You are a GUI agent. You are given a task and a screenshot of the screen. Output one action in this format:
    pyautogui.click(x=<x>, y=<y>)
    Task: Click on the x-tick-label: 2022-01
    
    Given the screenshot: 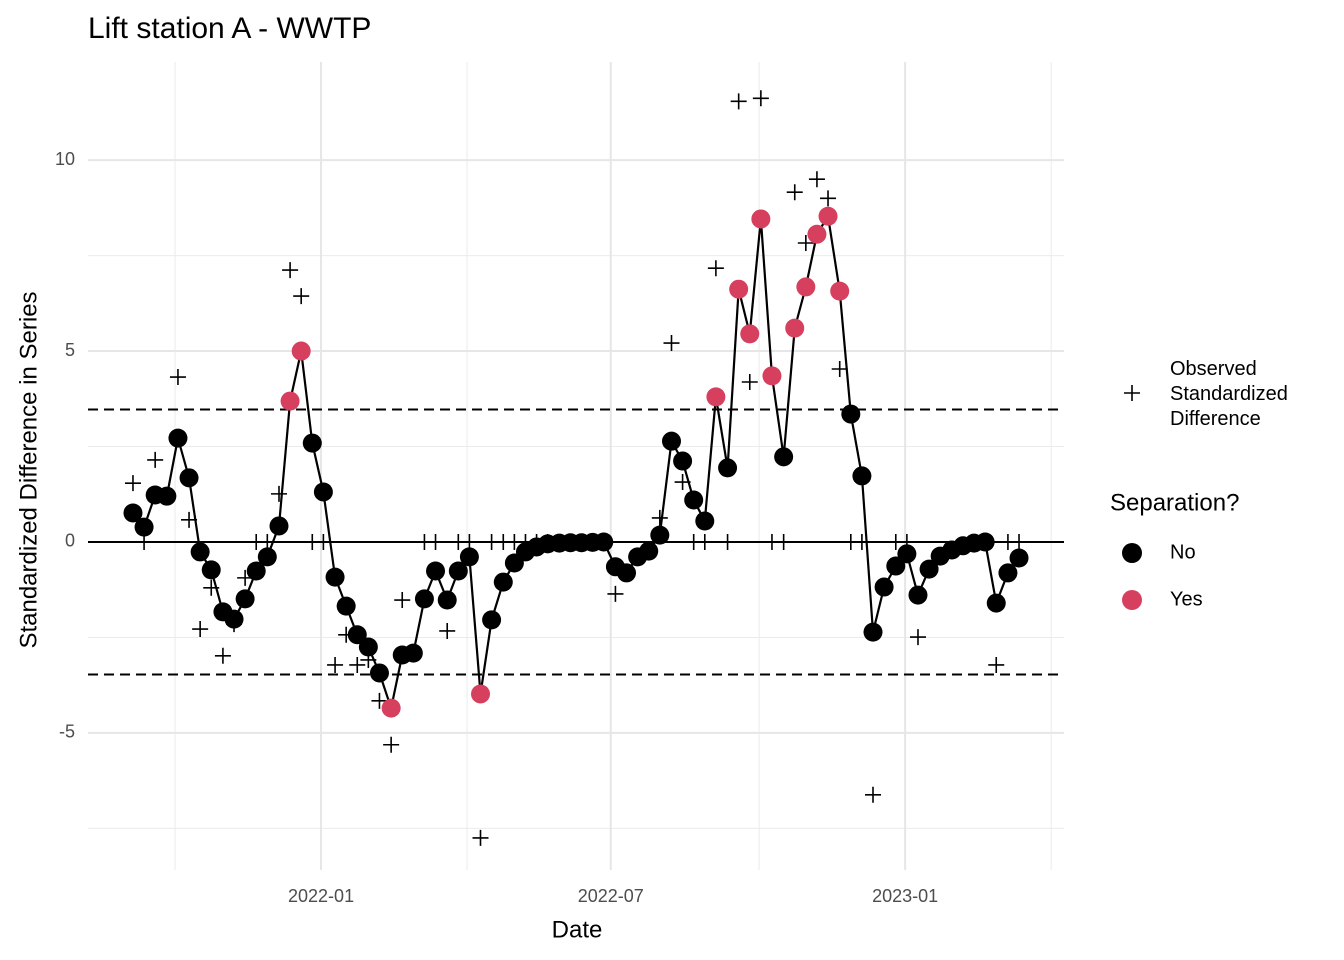 What is the action you would take?
    pyautogui.click(x=321, y=896)
    